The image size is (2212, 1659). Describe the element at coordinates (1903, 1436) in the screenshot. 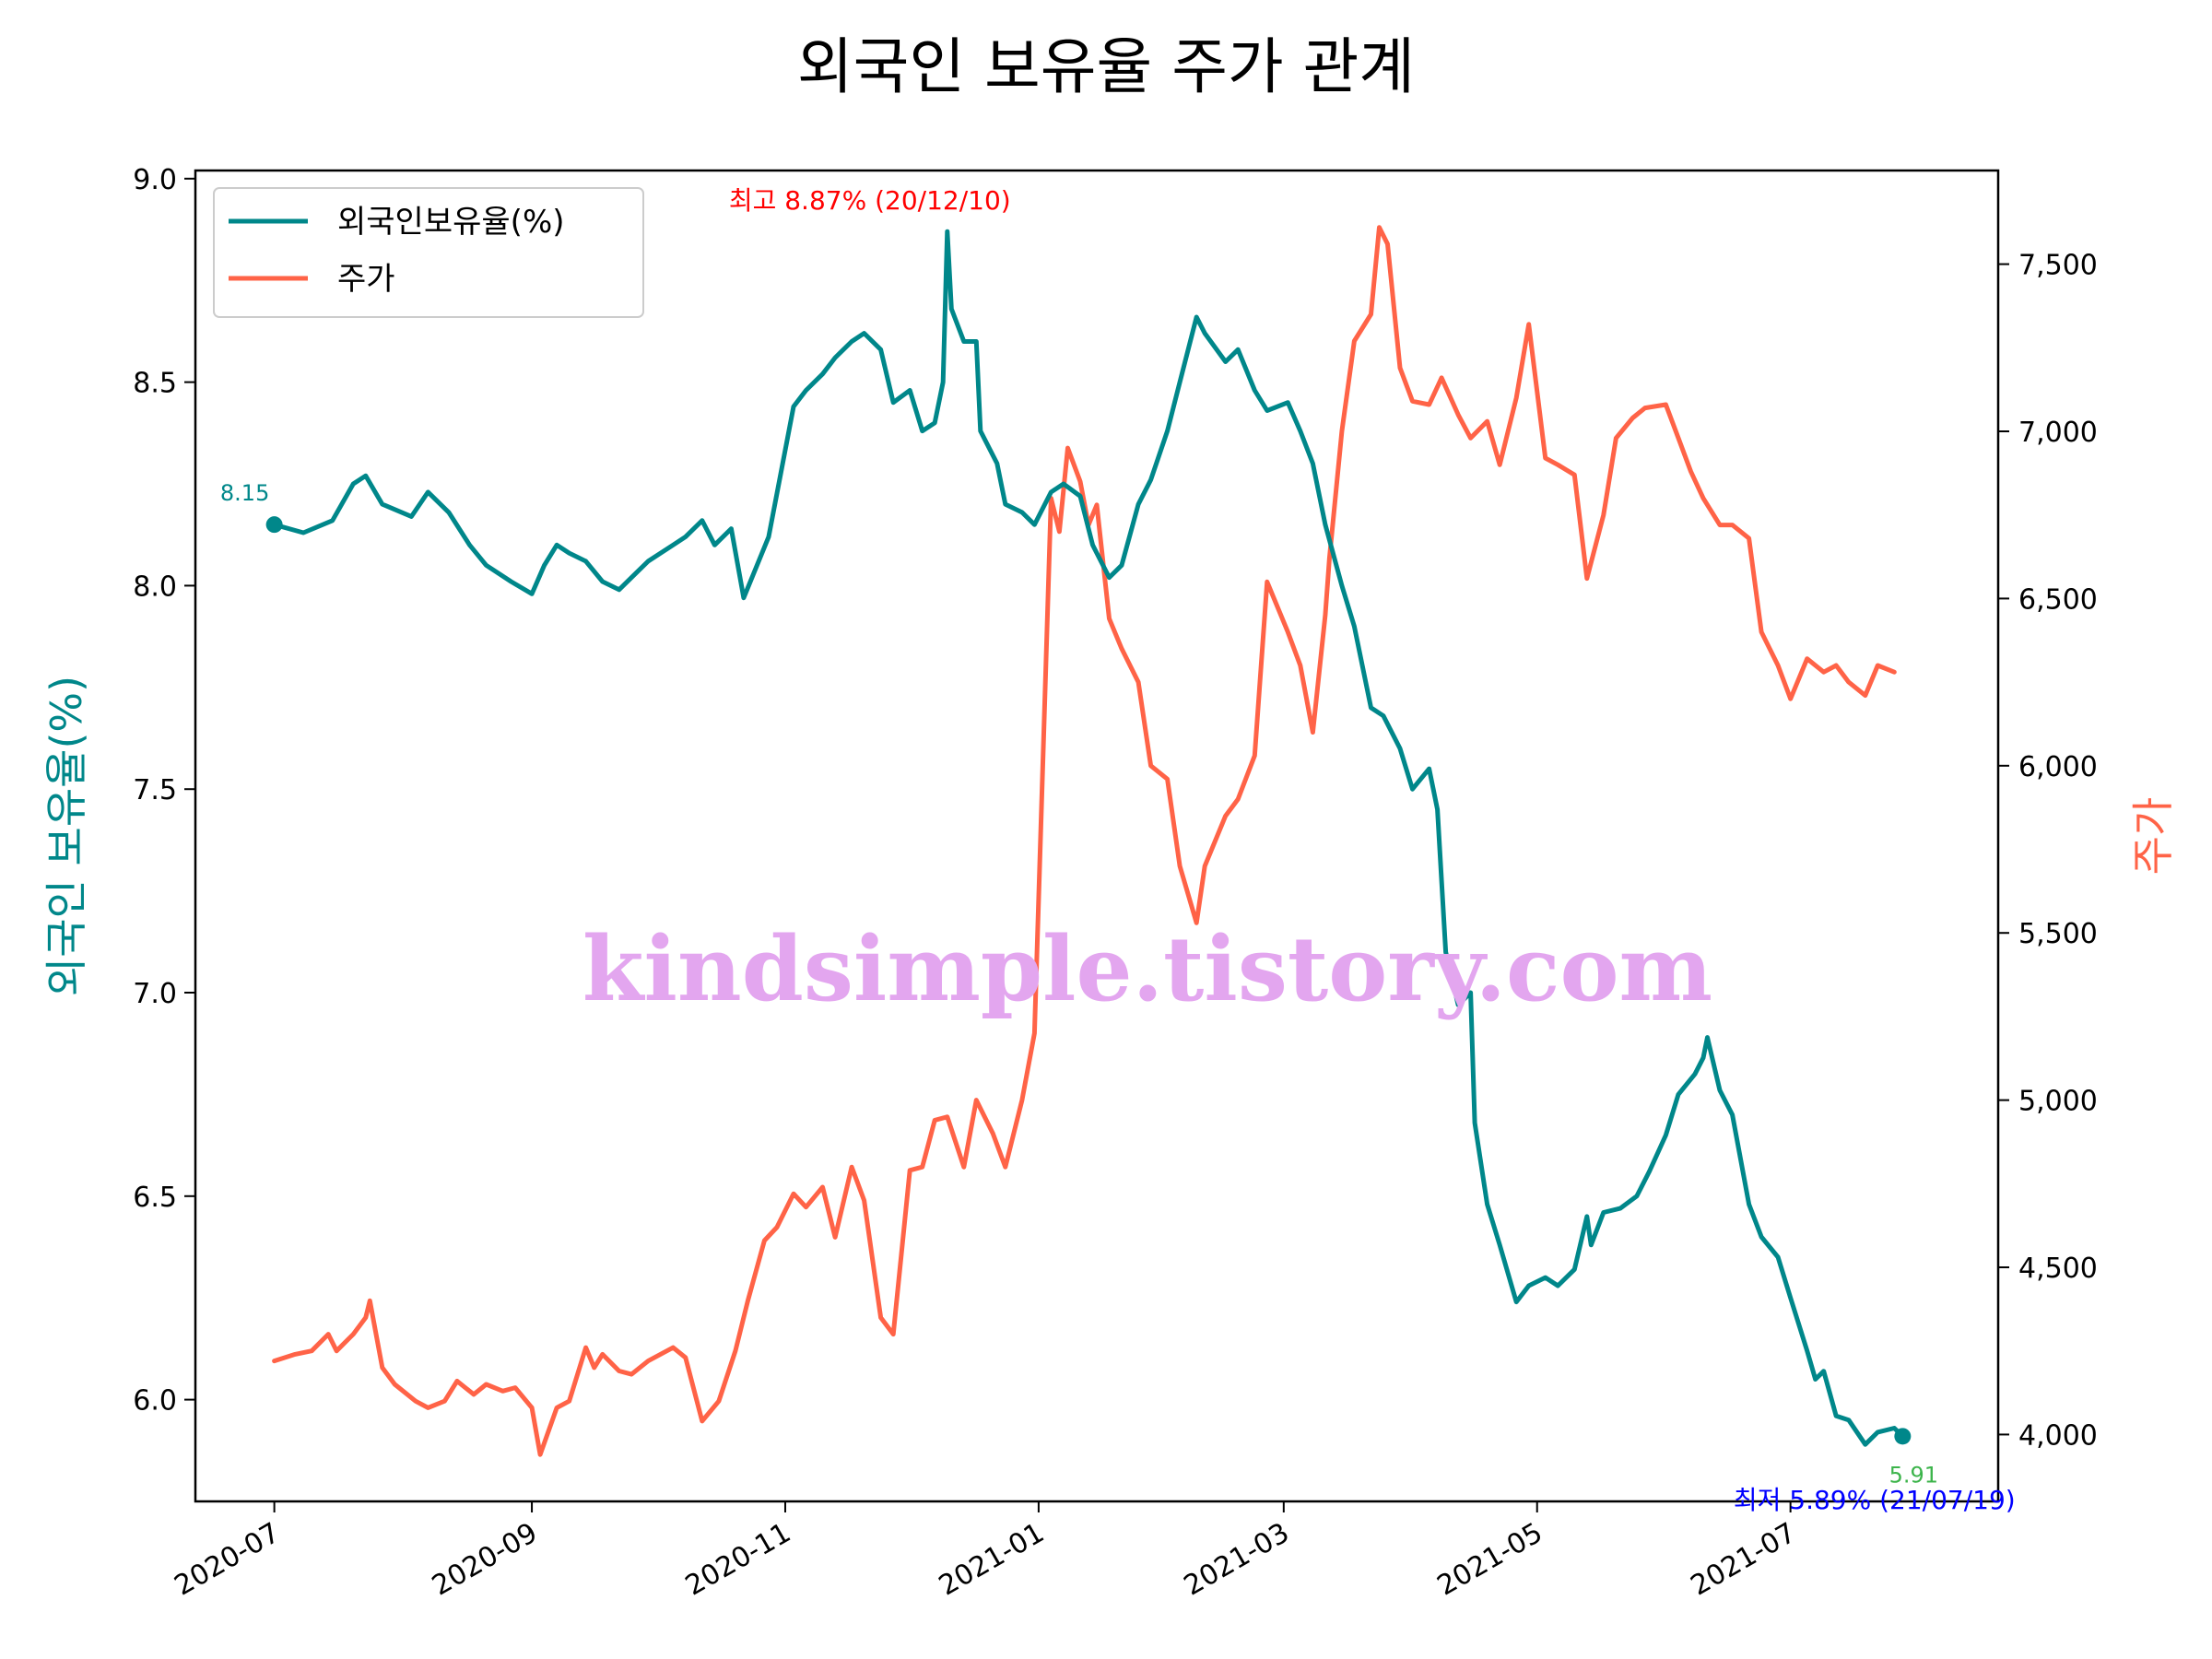

I see `end-point-marker` at that location.